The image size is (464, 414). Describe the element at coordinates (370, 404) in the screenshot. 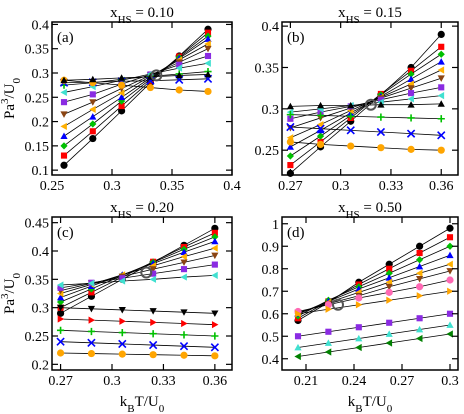

I see `x-axis-label: kBT/U0` at that location.